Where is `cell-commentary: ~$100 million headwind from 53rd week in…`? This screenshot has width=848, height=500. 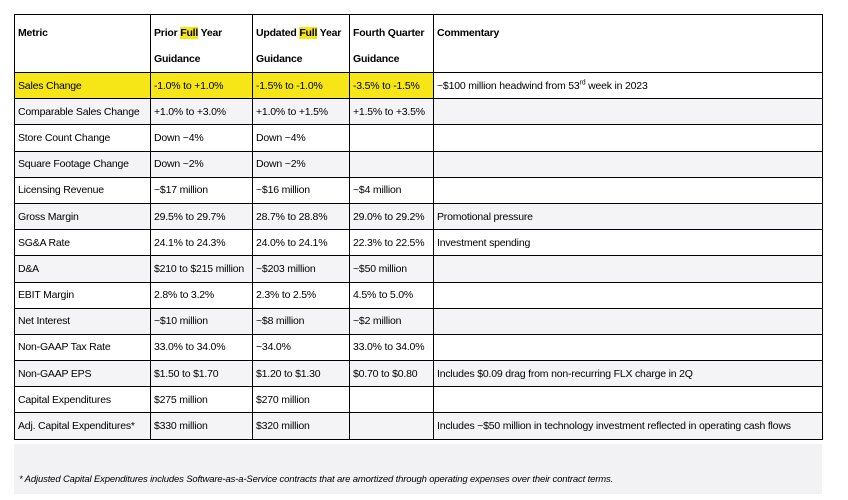 cell-commentary: ~$100 million headwind from 53rd week in… is located at coordinates (628, 85).